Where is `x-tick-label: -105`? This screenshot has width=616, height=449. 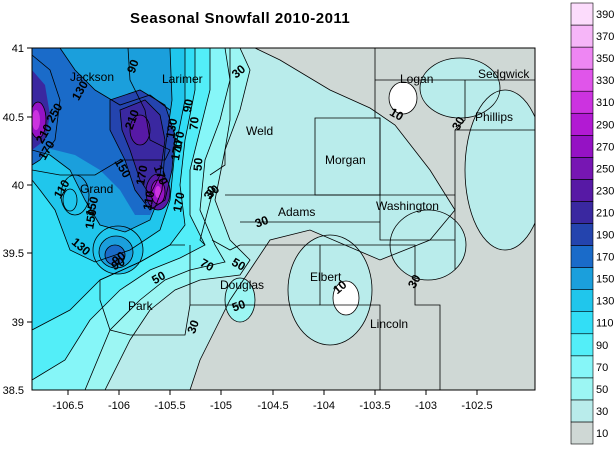
x-tick-label: -105 is located at coordinates (221, 406).